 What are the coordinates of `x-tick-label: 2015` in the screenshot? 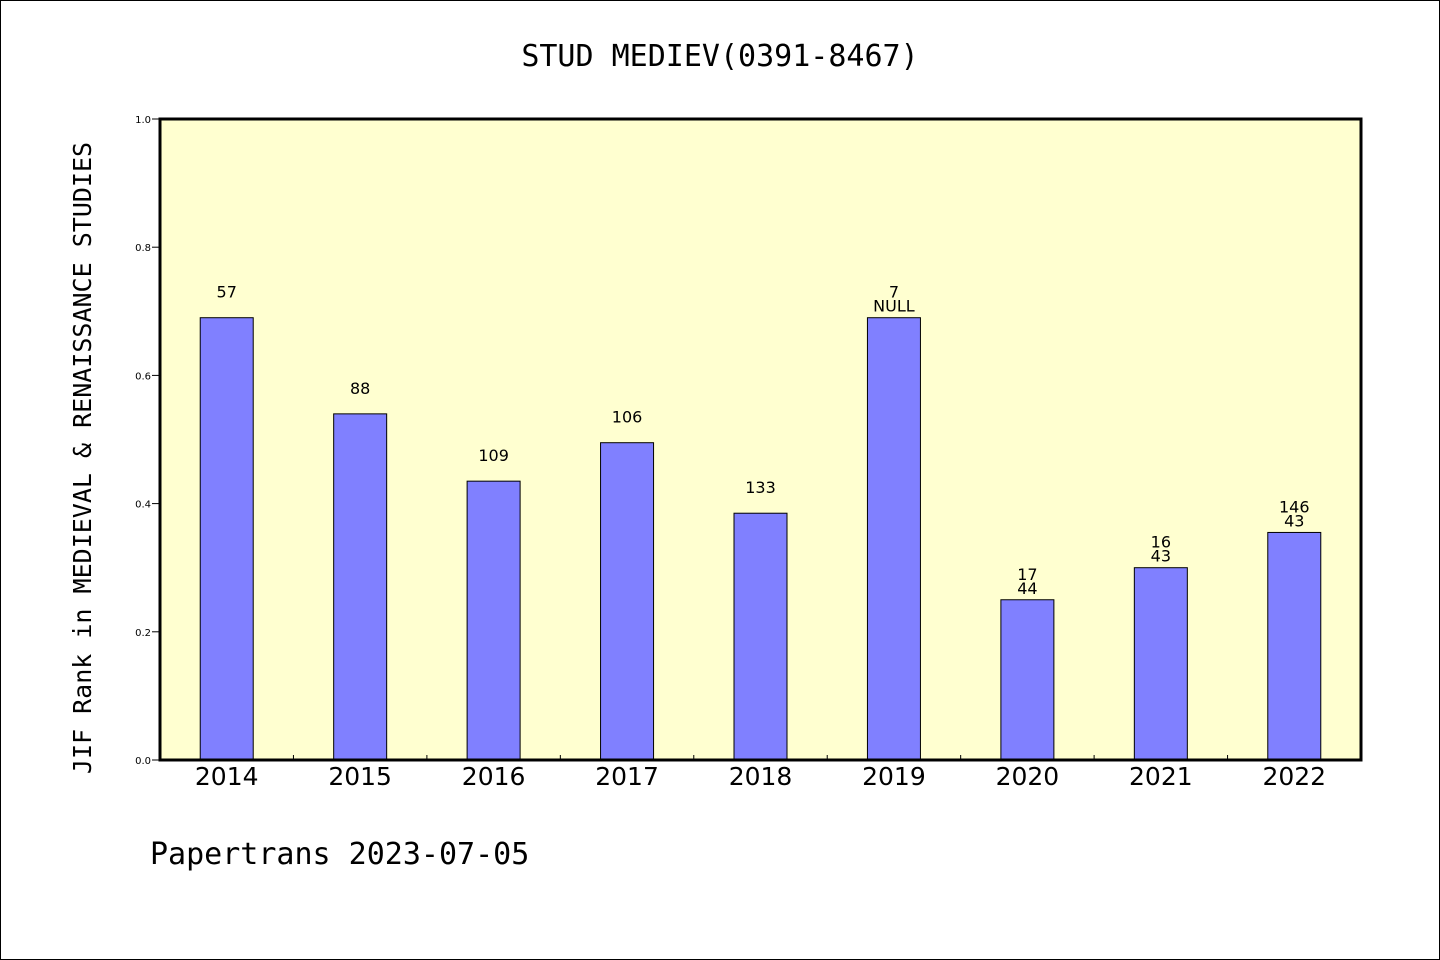 It's located at (360, 776).